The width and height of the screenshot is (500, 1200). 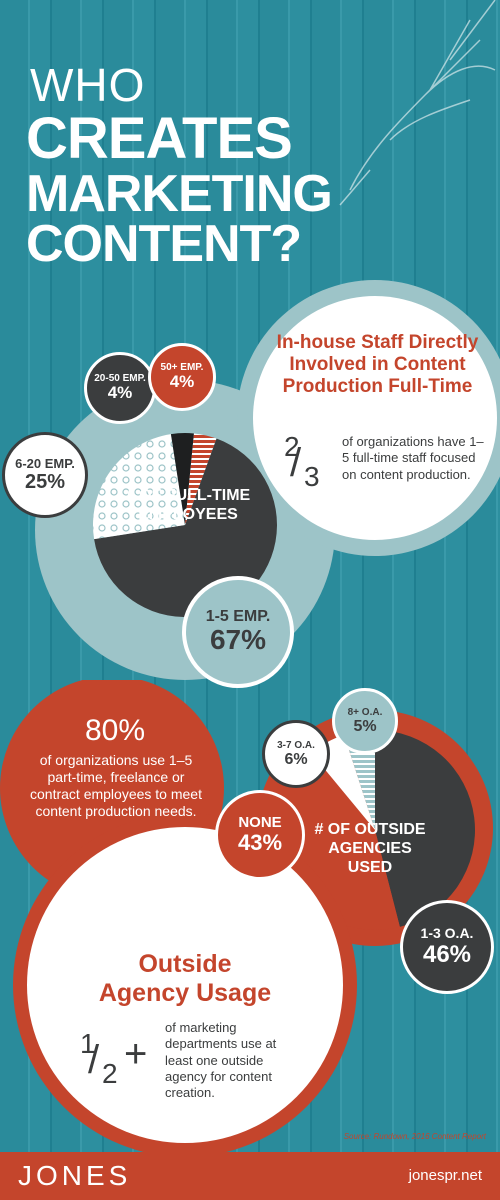 What do you see at coordinates (120, 388) in the screenshot?
I see `badge-20-50-emp: 20-50 EMP. 4%` at bounding box center [120, 388].